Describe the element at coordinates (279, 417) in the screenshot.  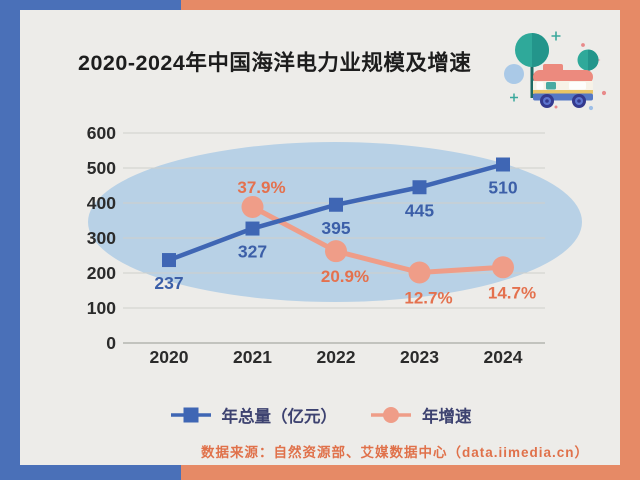
I see `legend-label-total: 年总量（亿元）` at that location.